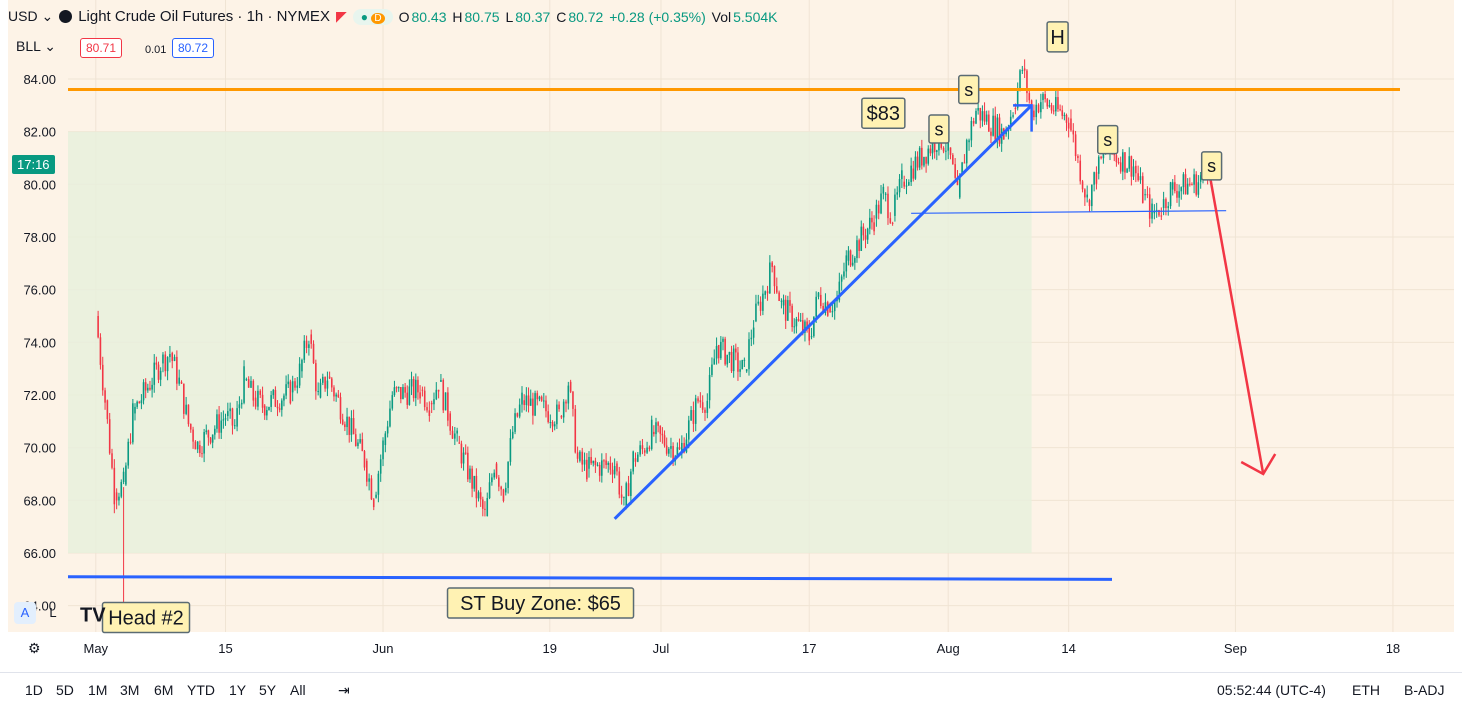 The image size is (1462, 707). Describe the element at coordinates (98, 690) in the screenshot. I see `timeframe-1m: 1M` at that location.